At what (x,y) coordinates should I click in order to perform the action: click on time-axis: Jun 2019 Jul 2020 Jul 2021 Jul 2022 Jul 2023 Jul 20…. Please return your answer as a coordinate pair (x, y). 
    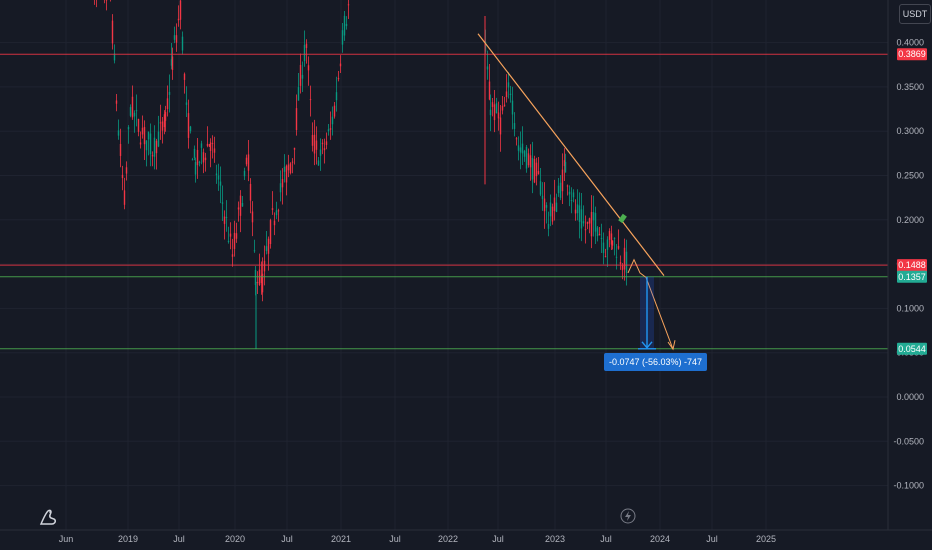
    Looking at the image, I should click on (417, 539).